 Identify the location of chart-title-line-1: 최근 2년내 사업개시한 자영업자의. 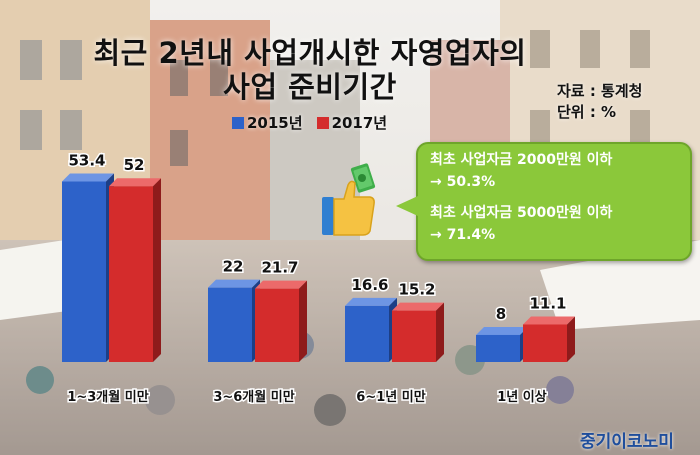
(310, 53).